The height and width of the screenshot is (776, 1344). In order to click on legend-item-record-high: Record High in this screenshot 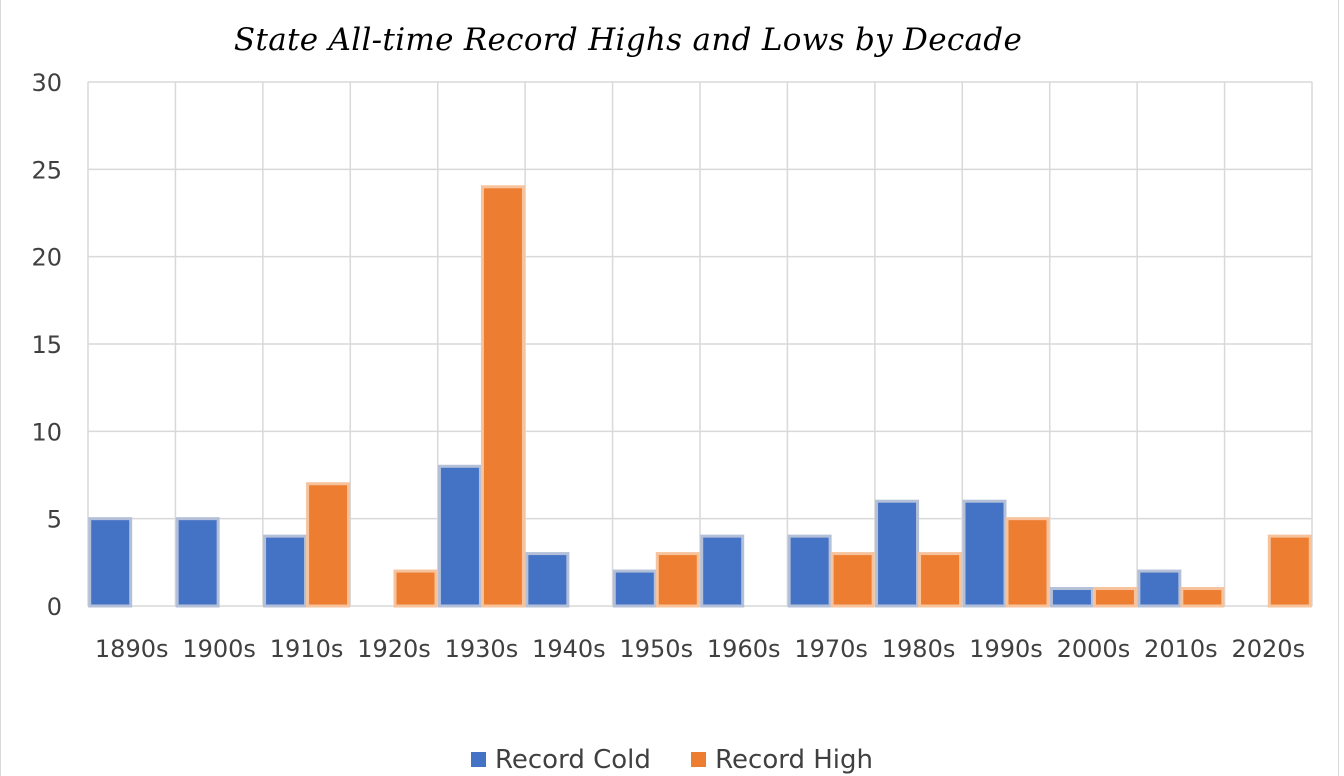, I will do `click(782, 760)`.